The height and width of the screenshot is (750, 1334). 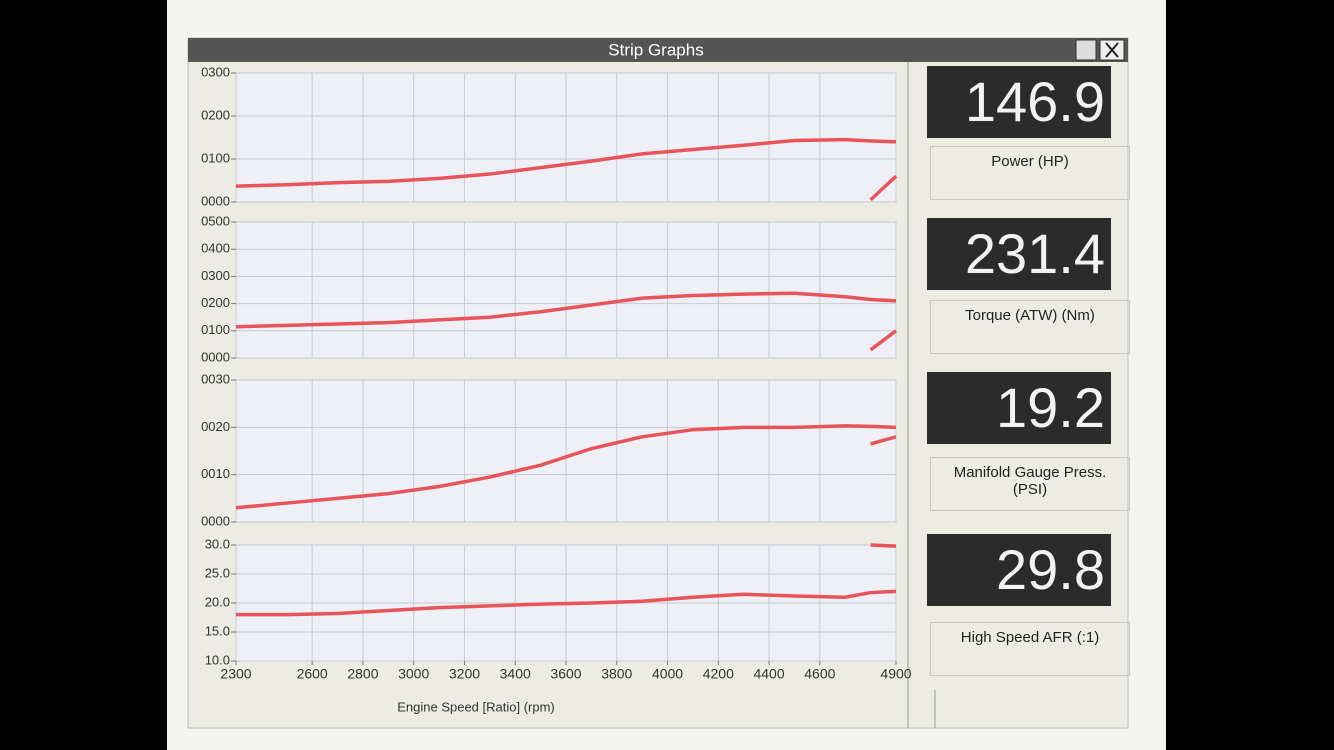 I want to click on y-tick-label: 0030, so click(x=215, y=378).